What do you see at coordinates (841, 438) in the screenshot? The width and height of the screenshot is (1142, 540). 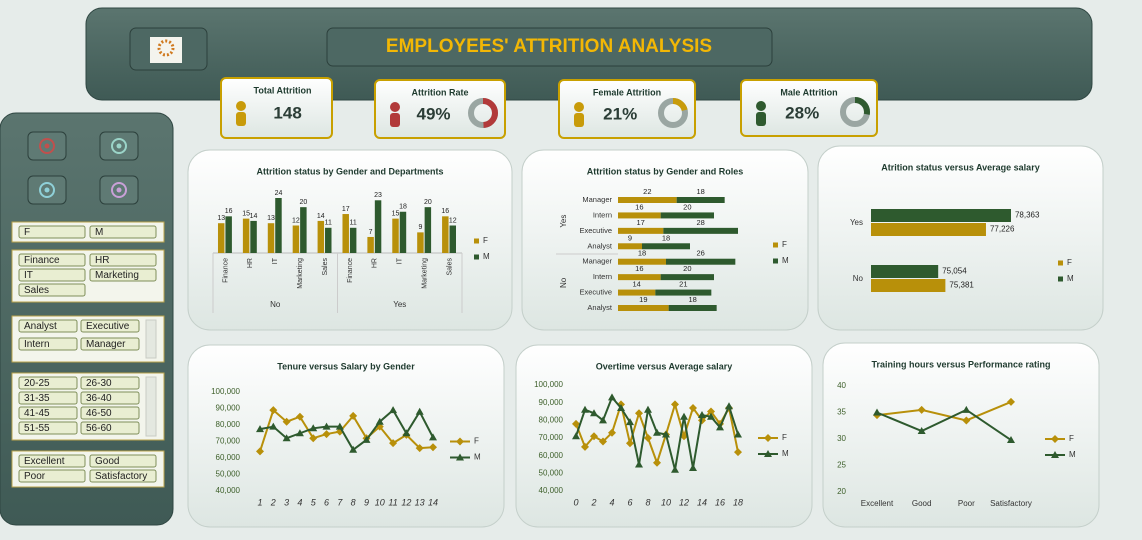 I see `y-tick-label: 30` at bounding box center [841, 438].